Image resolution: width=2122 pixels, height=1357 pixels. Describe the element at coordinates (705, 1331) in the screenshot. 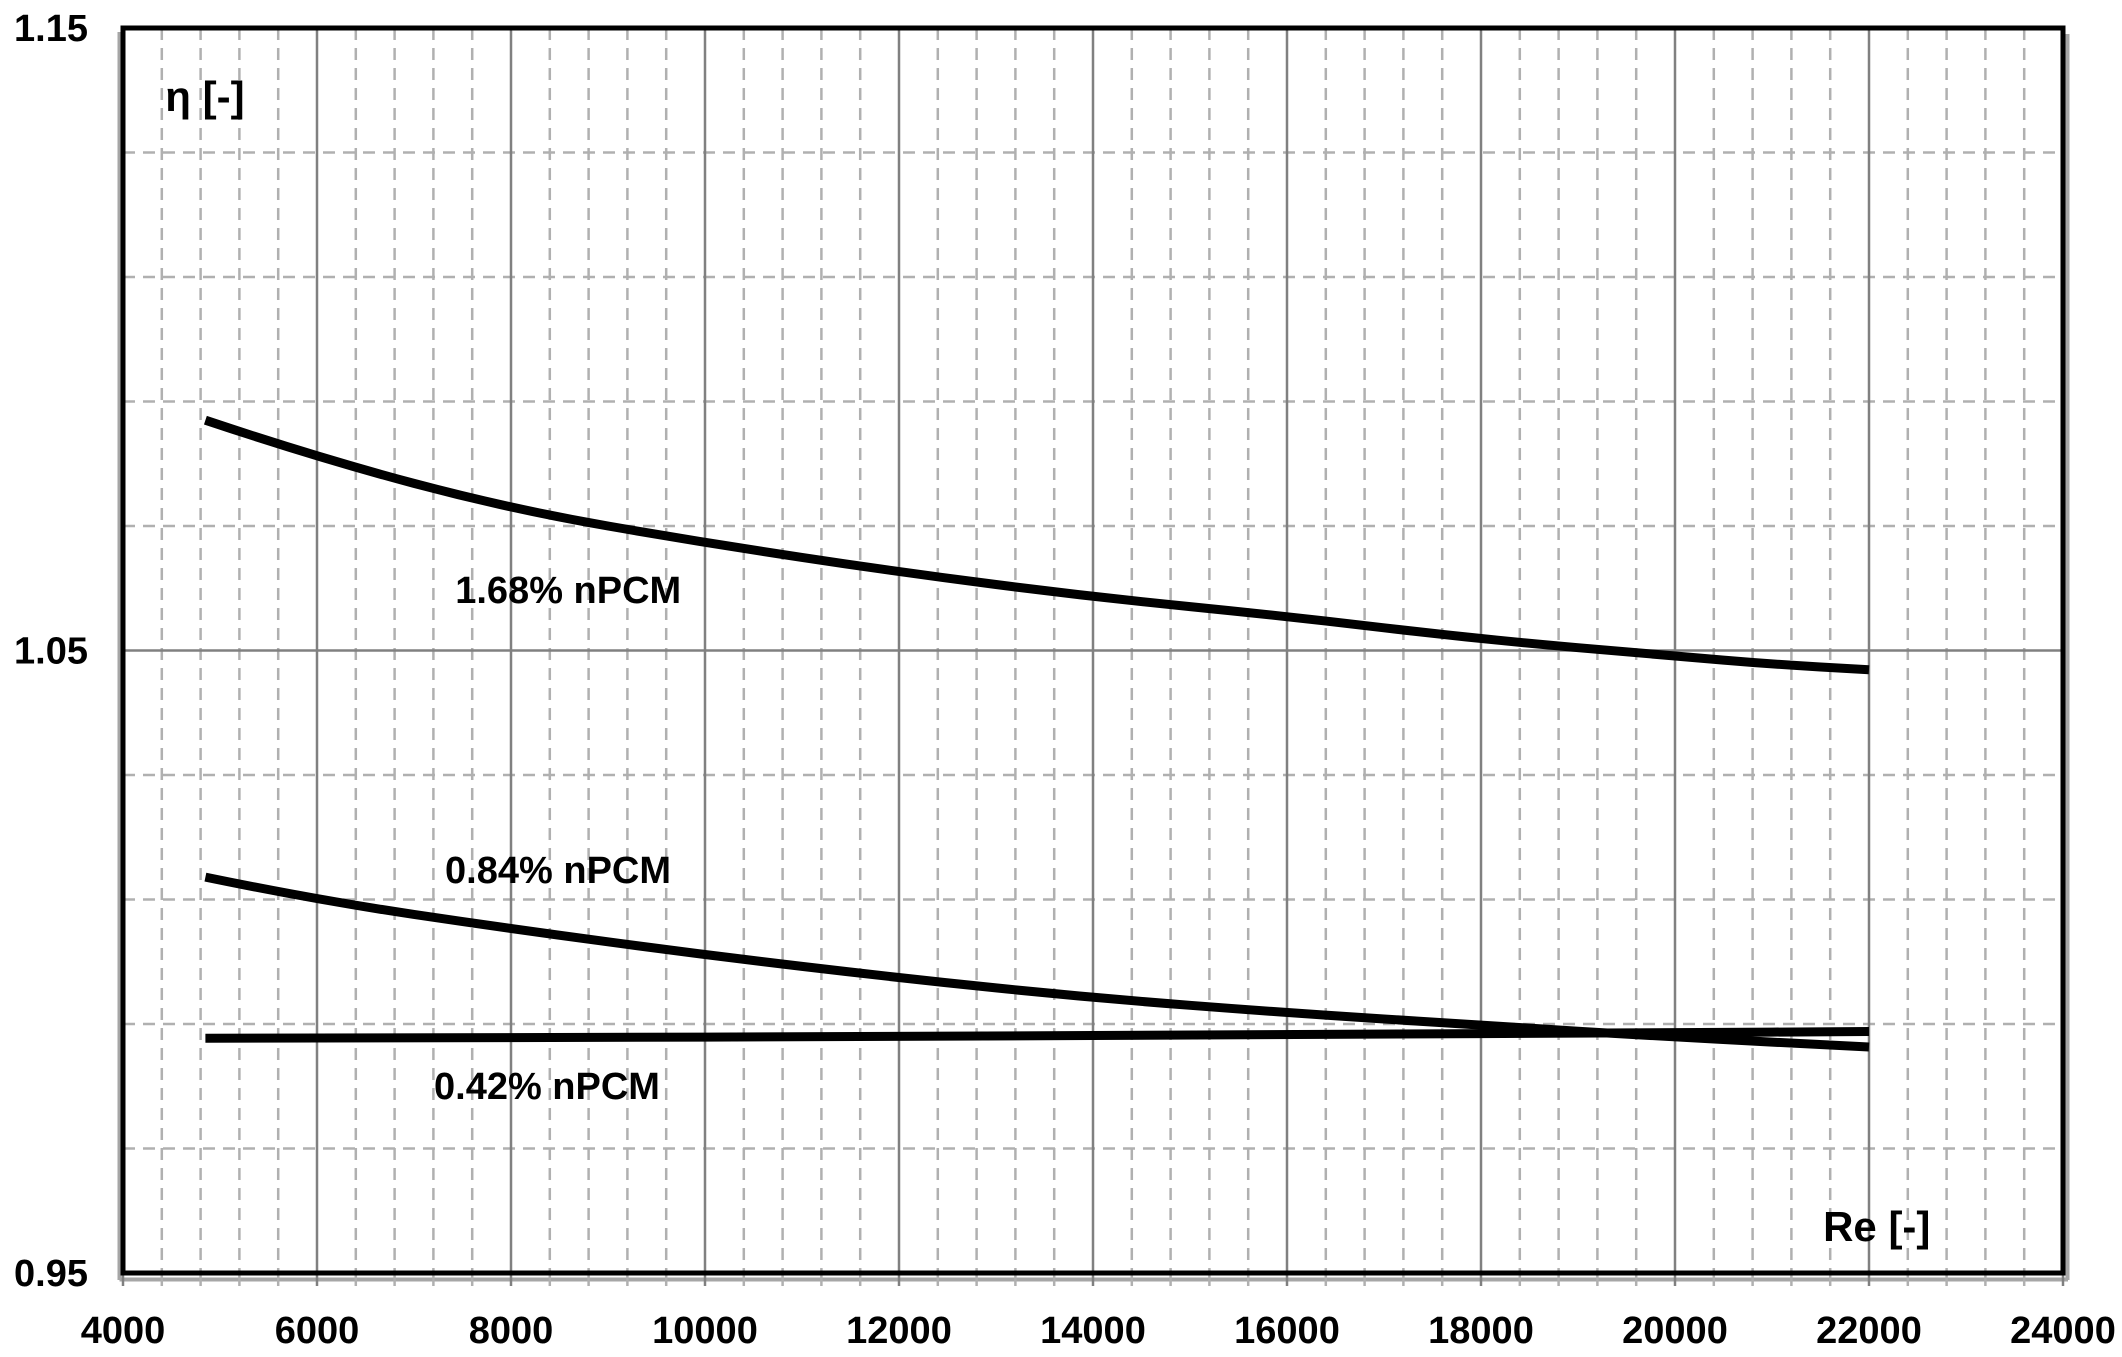

I see `x-tick-label: 10000` at that location.